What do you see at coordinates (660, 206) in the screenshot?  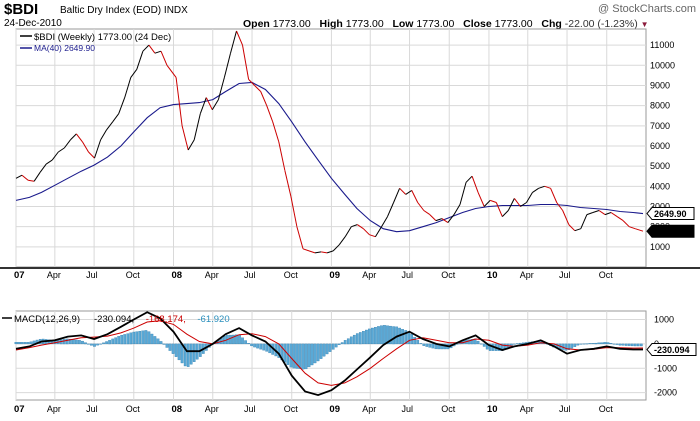 I see `price-y-tick-label: 3000` at bounding box center [660, 206].